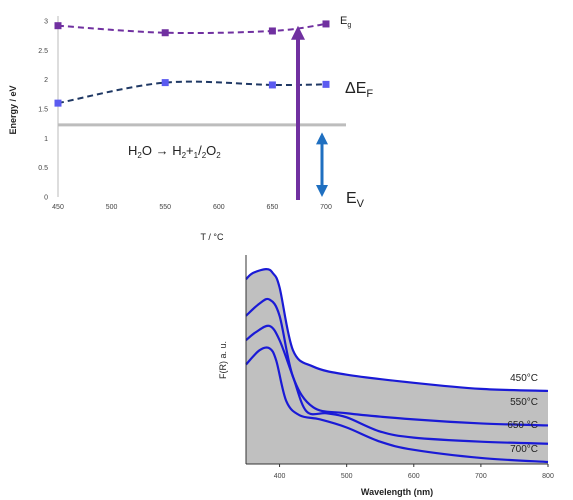 The height and width of the screenshot is (500, 573). What do you see at coordinates (43, 51) in the screenshot?
I see `y-tick-label: 2.5` at bounding box center [43, 51].